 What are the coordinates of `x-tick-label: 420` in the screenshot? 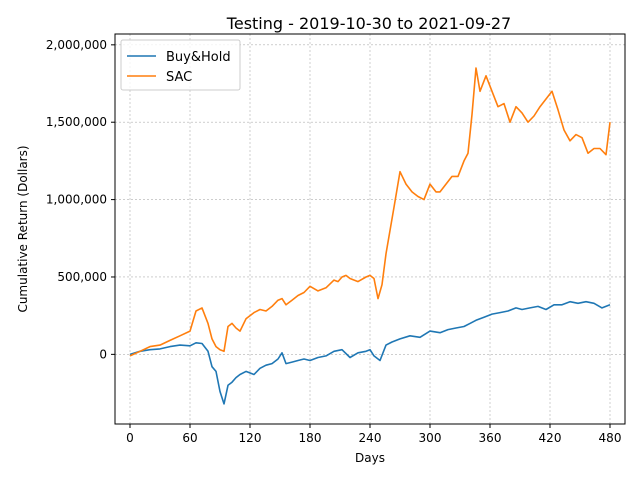 It's located at (550, 438).